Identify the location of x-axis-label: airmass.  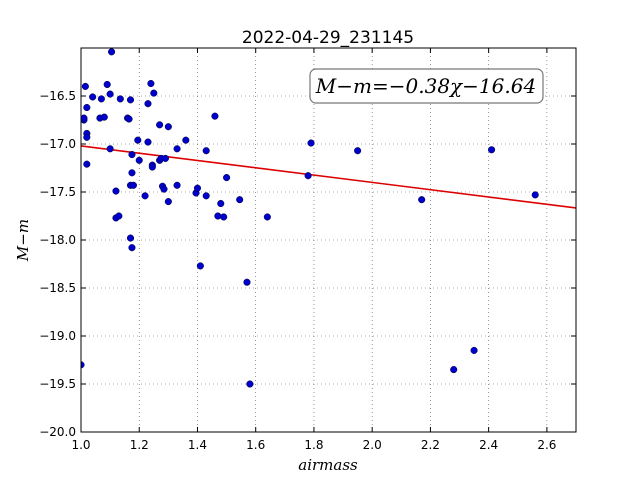
(328, 465).